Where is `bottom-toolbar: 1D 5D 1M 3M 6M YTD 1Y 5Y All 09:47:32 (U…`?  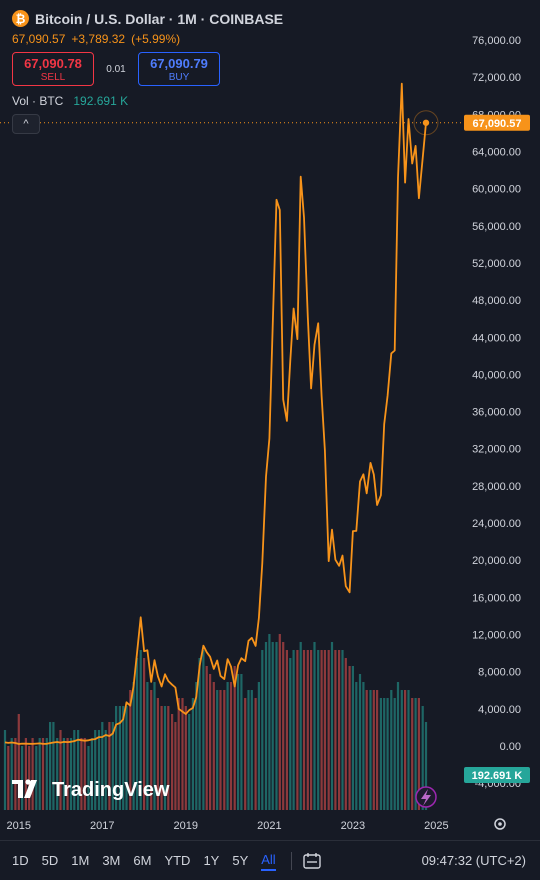 bottom-toolbar: 1D 5D 1M 3M 6M YTD 1Y 5Y All 09:47:32 (U… is located at coordinates (270, 860).